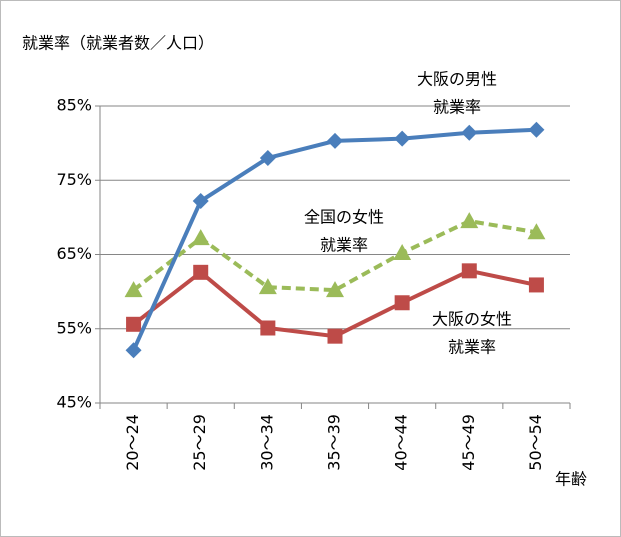 The width and height of the screenshot is (621, 537). What do you see at coordinates (118, 43) in the screenshot?
I see `chart-title: 就業率（就業者数／人口）` at bounding box center [118, 43].